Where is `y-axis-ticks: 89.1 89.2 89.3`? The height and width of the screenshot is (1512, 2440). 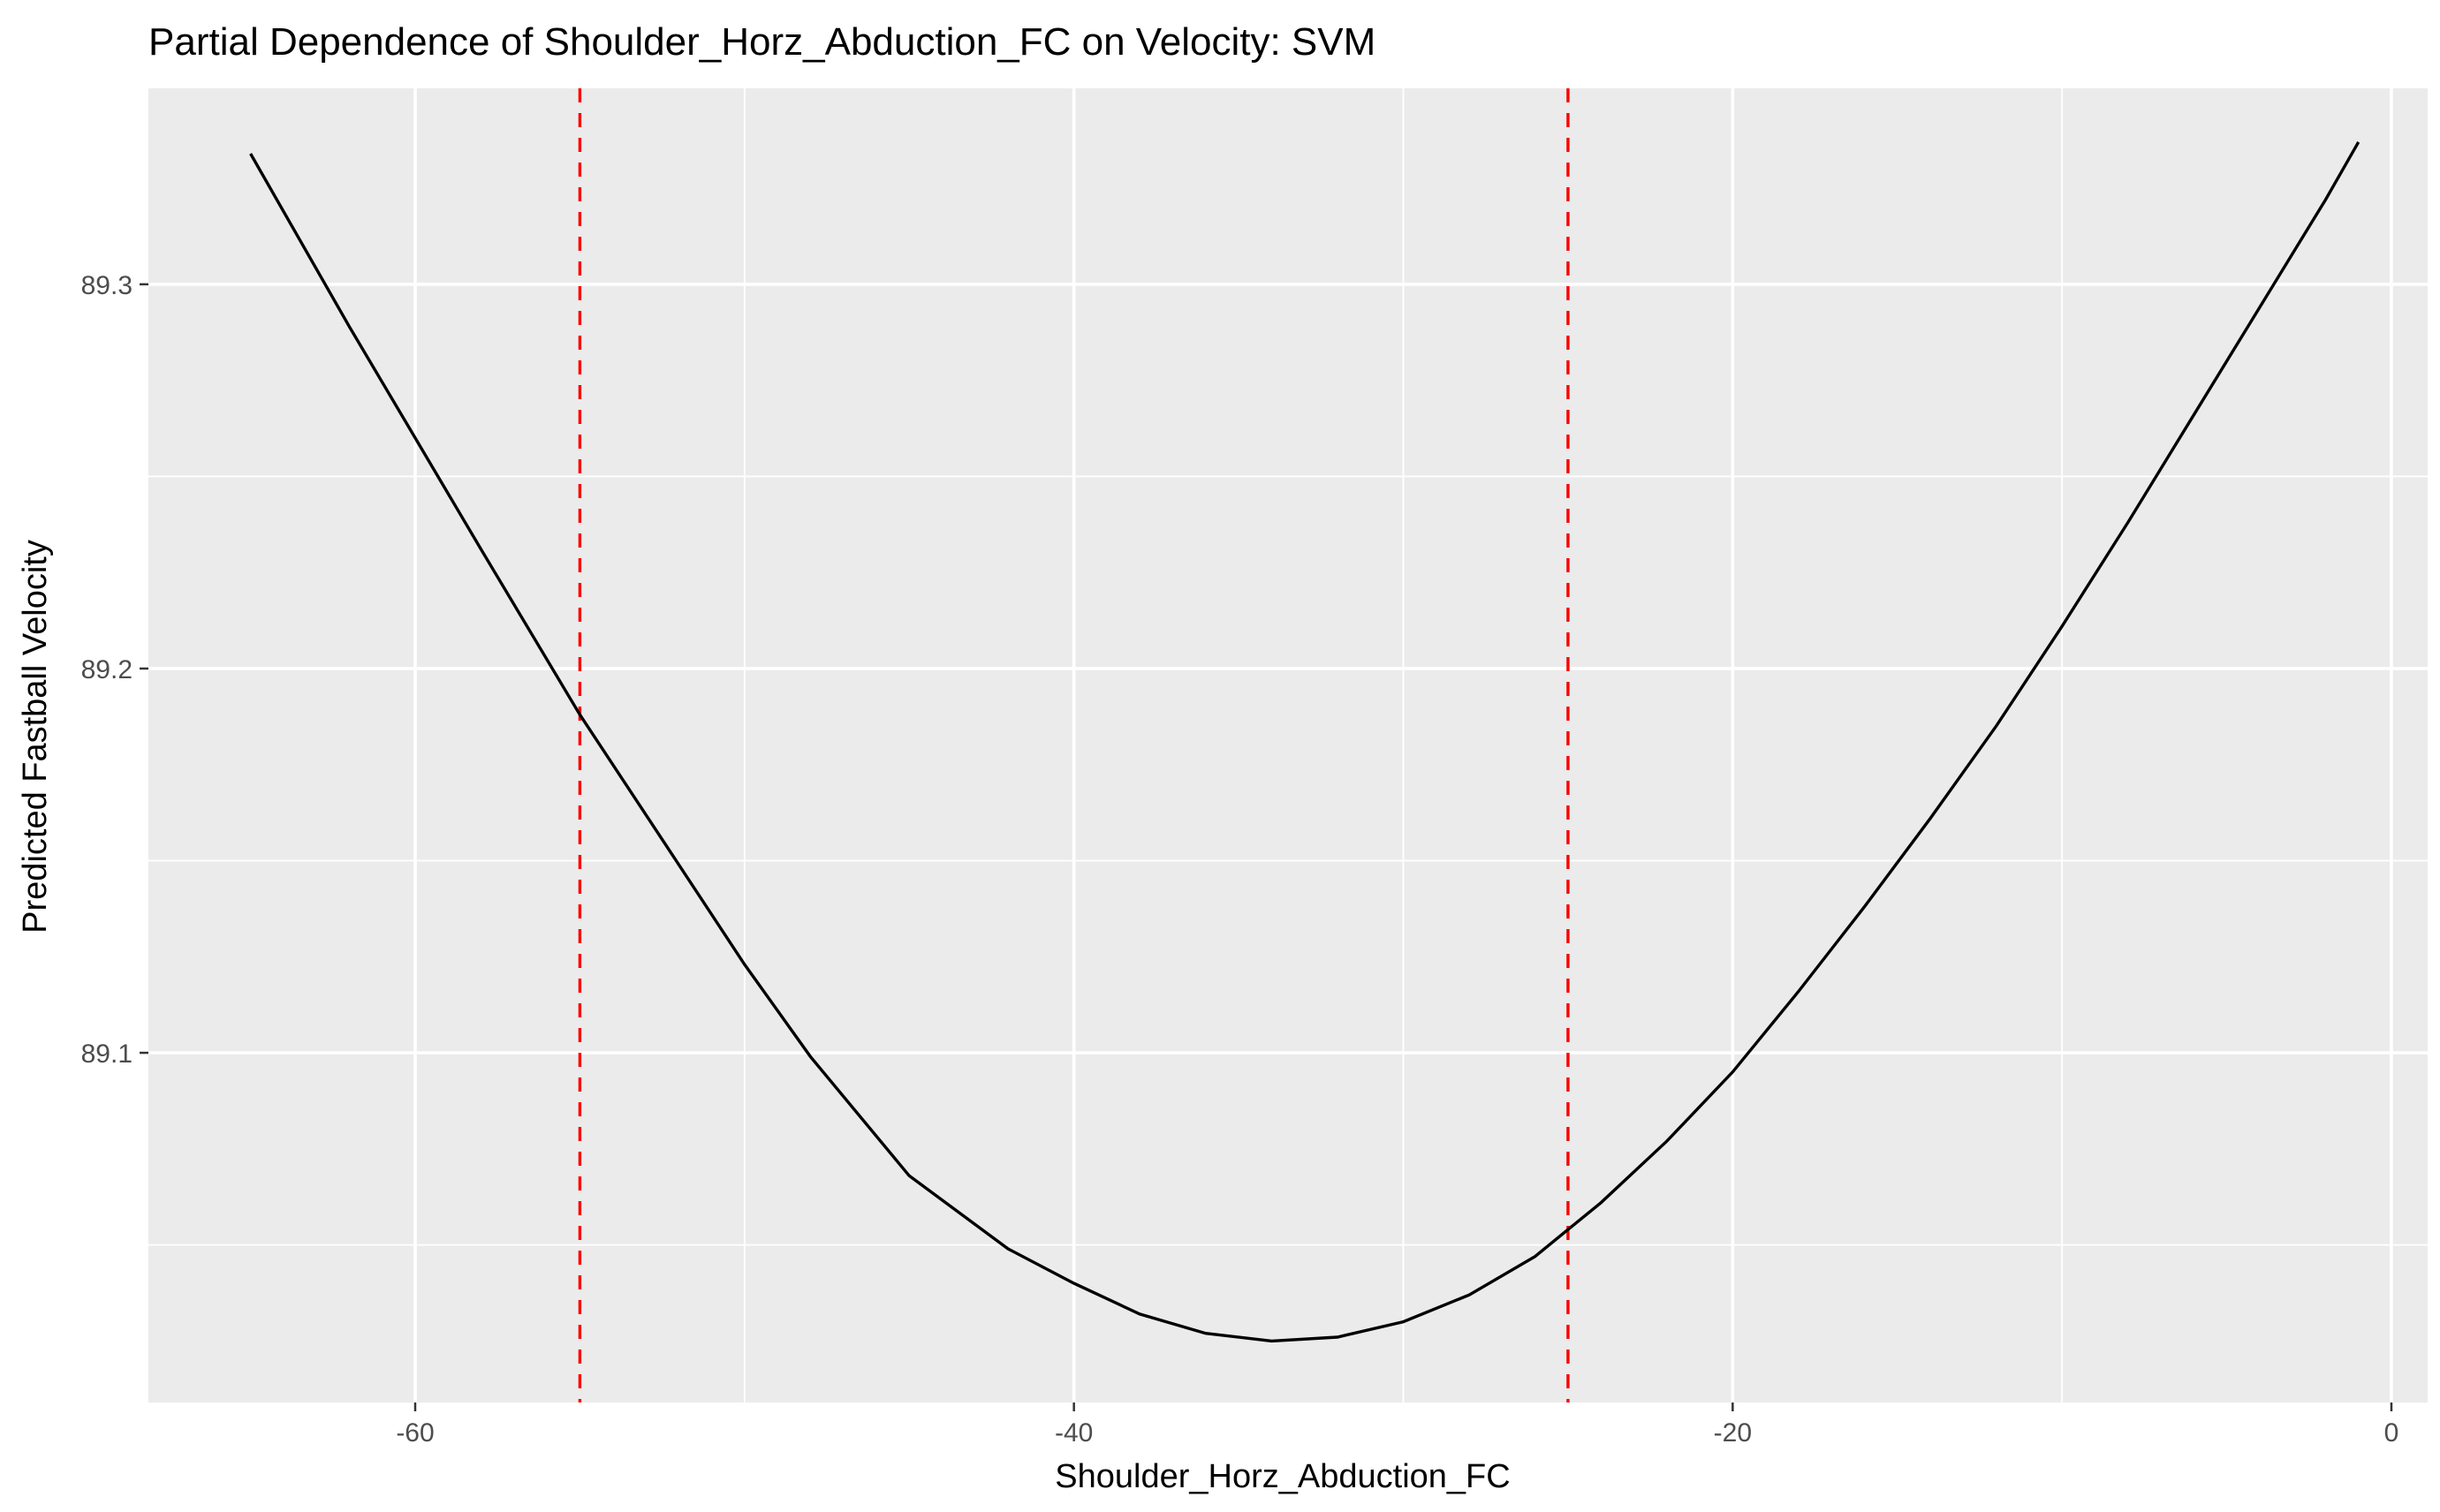 y-axis-ticks: 89.1 89.2 89.3 is located at coordinates (114, 670).